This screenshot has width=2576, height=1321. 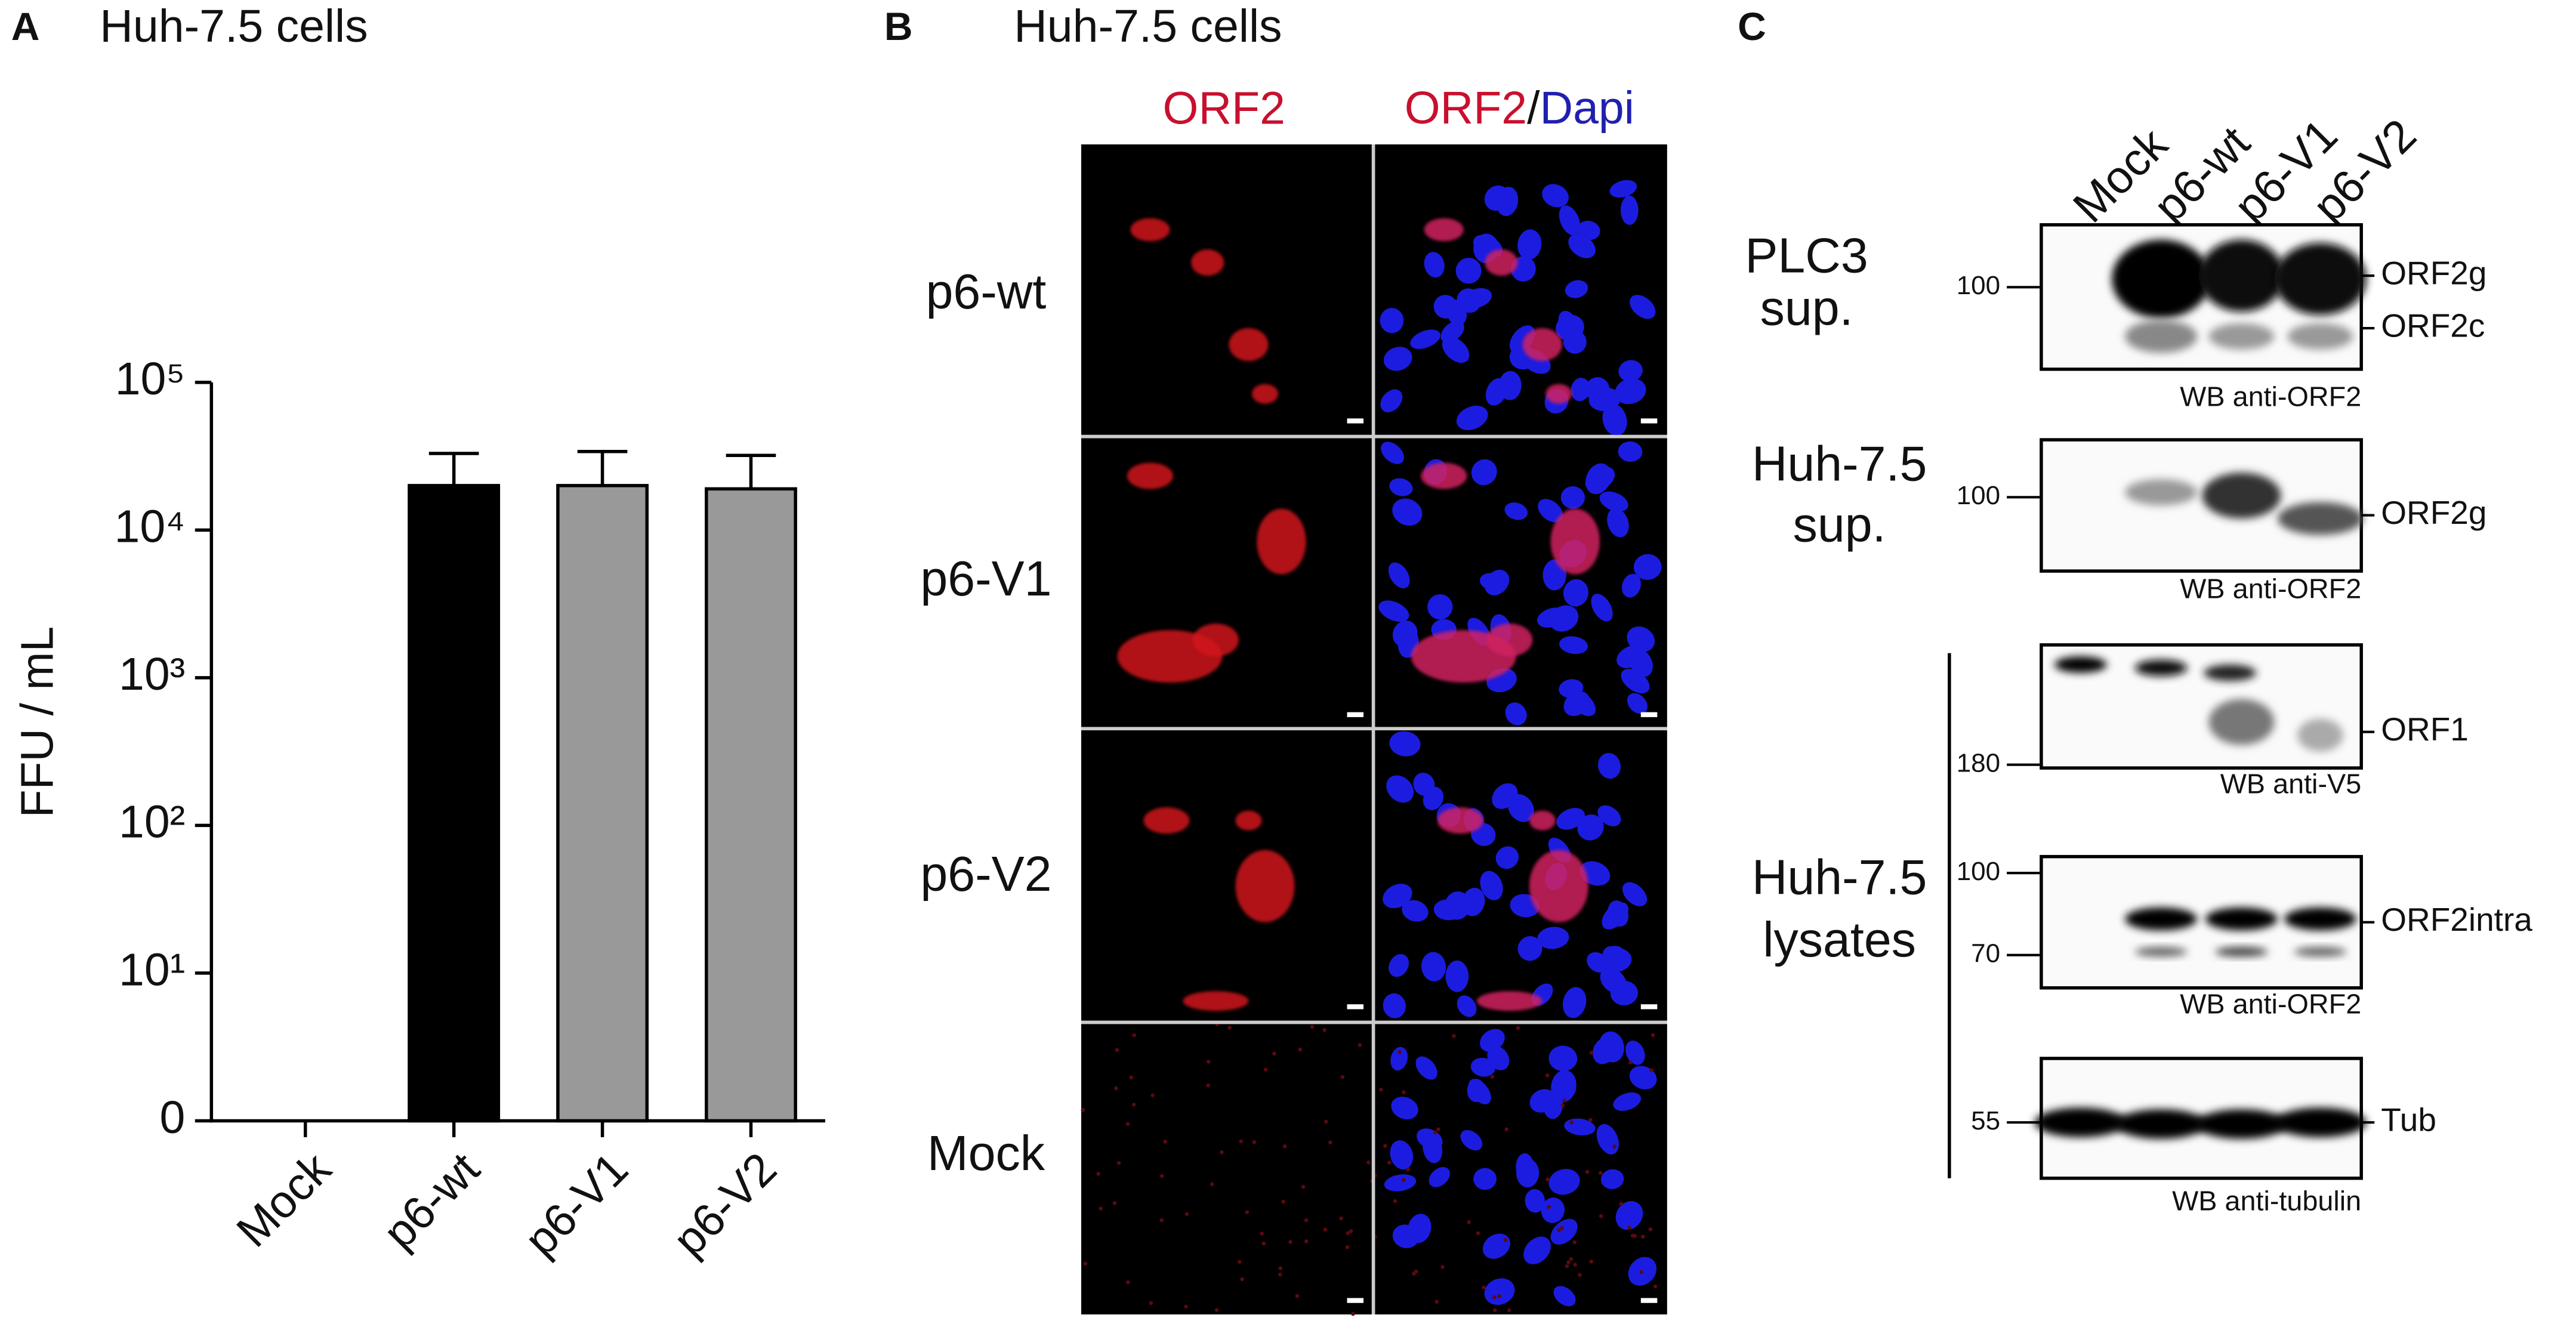 What do you see at coordinates (725, 1204) in the screenshot?
I see `x-tick-label: p6-V2` at bounding box center [725, 1204].